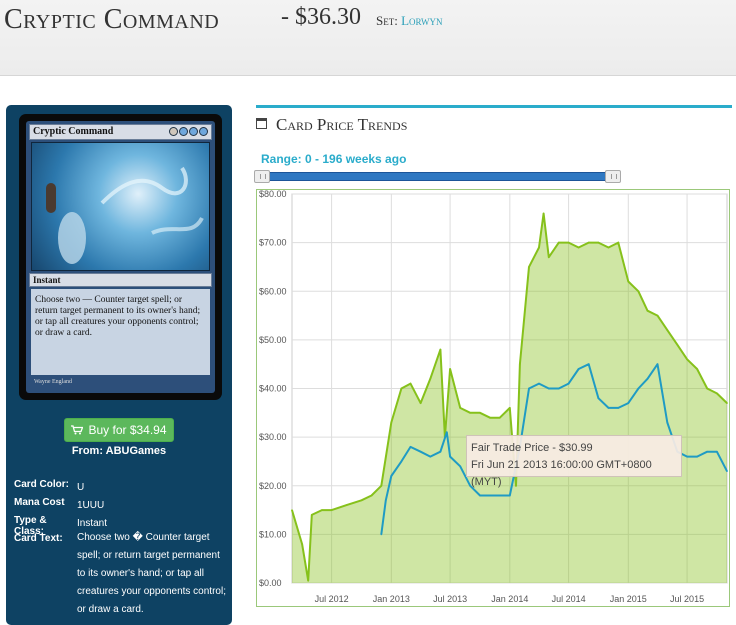  Describe the element at coordinates (270, 583) in the screenshot. I see `y-tick-label: $0.00` at that location.